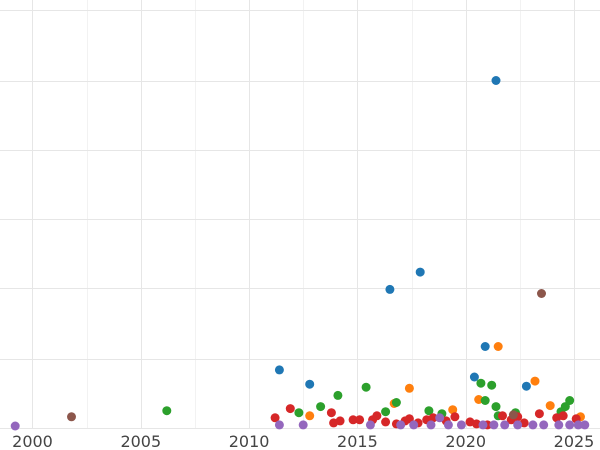 The height and width of the screenshot is (450, 600). I want to click on x-tick-label: 2005, so click(140, 441).